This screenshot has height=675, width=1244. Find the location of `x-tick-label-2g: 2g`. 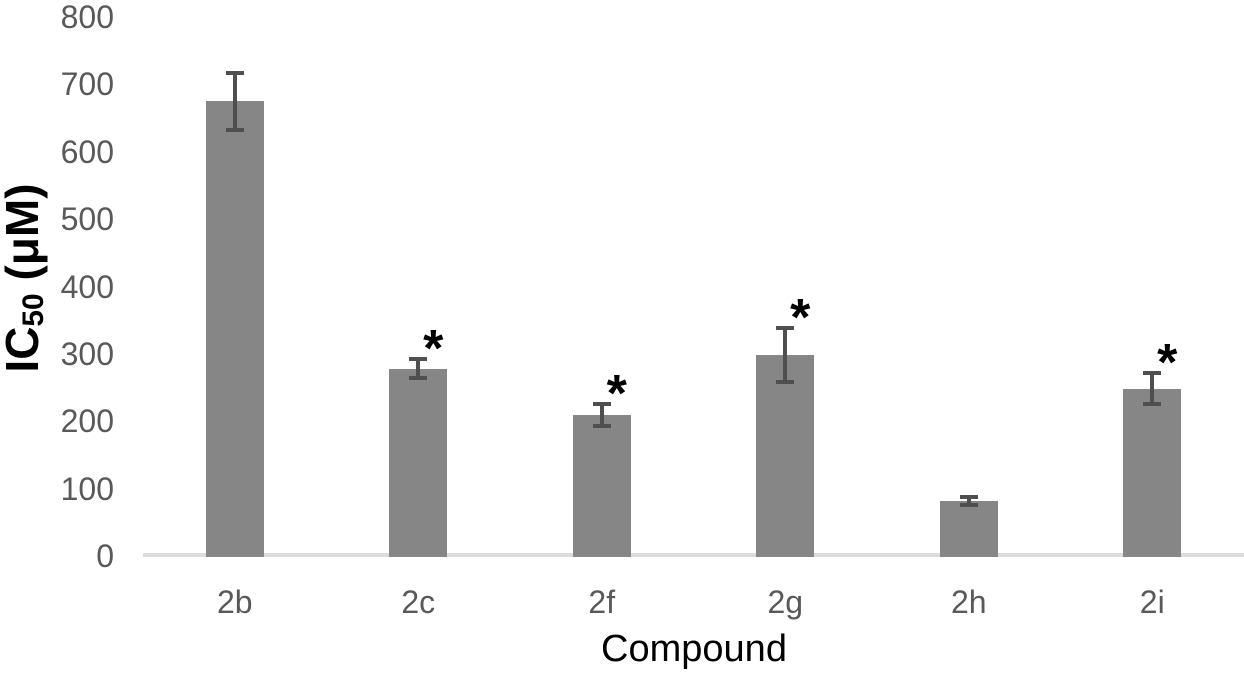

x-tick-label-2g: 2g is located at coordinates (785, 602).